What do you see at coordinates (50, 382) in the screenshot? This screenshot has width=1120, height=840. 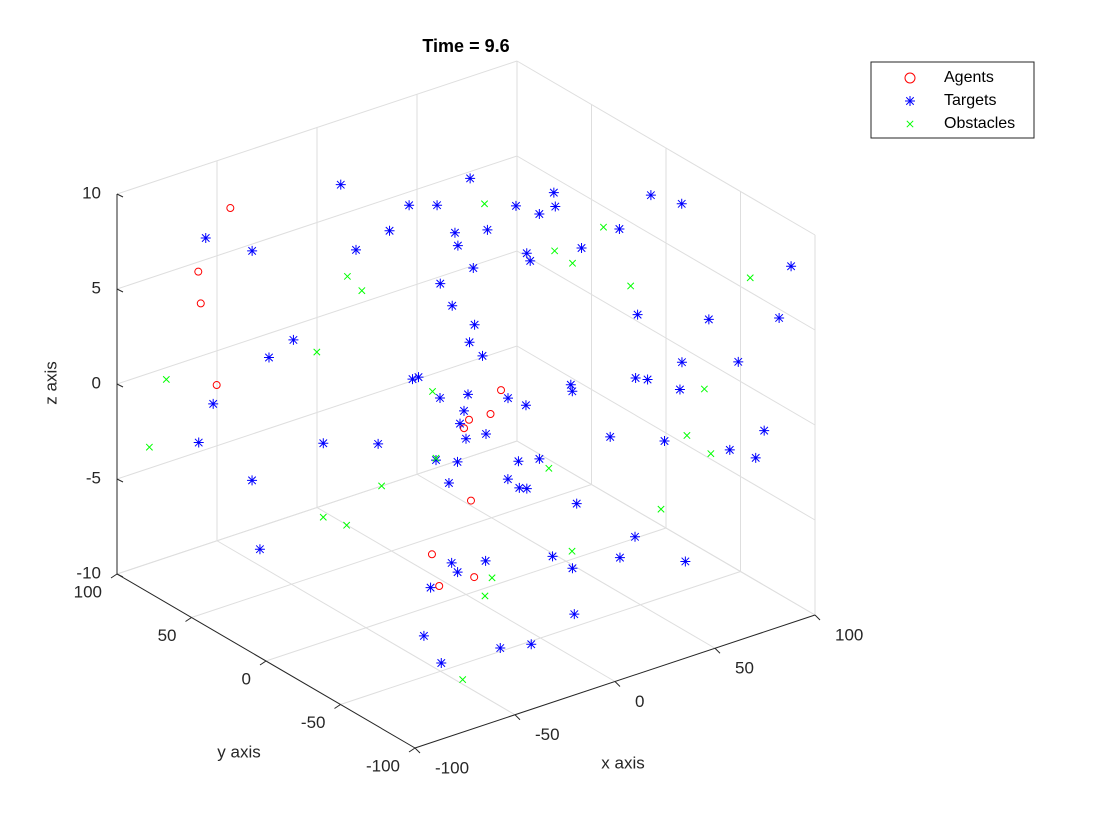 I see `z-axis-label: z axis` at bounding box center [50, 382].